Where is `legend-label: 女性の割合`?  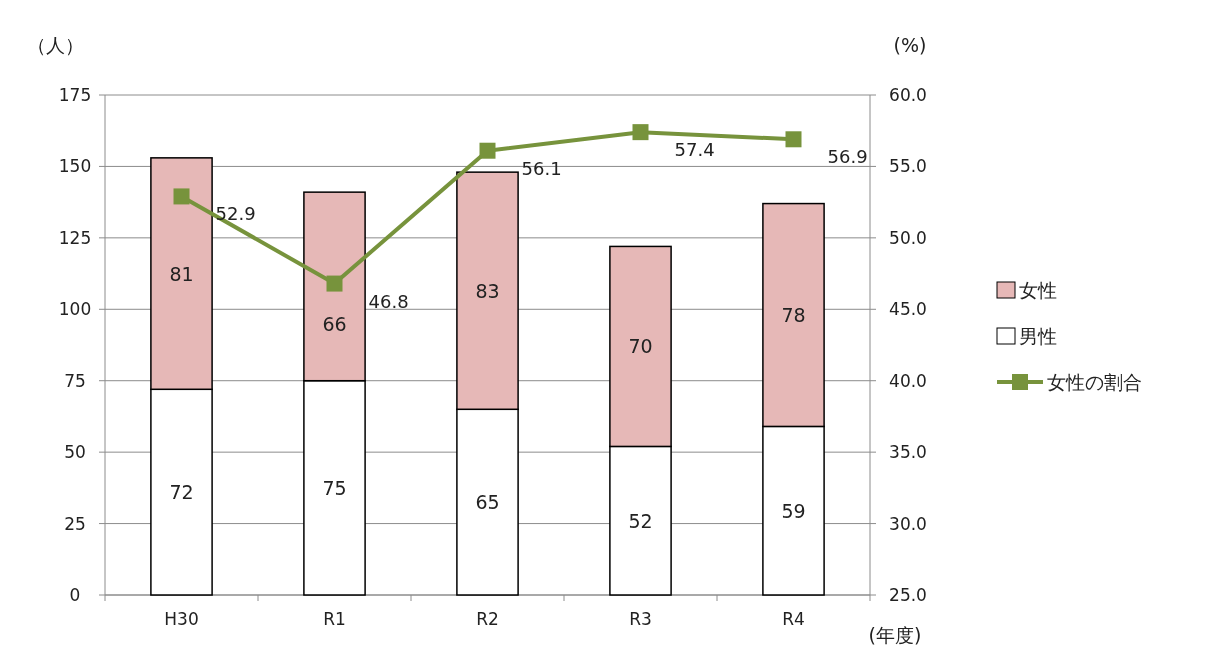 legend-label: 女性の割合 is located at coordinates (1094, 382).